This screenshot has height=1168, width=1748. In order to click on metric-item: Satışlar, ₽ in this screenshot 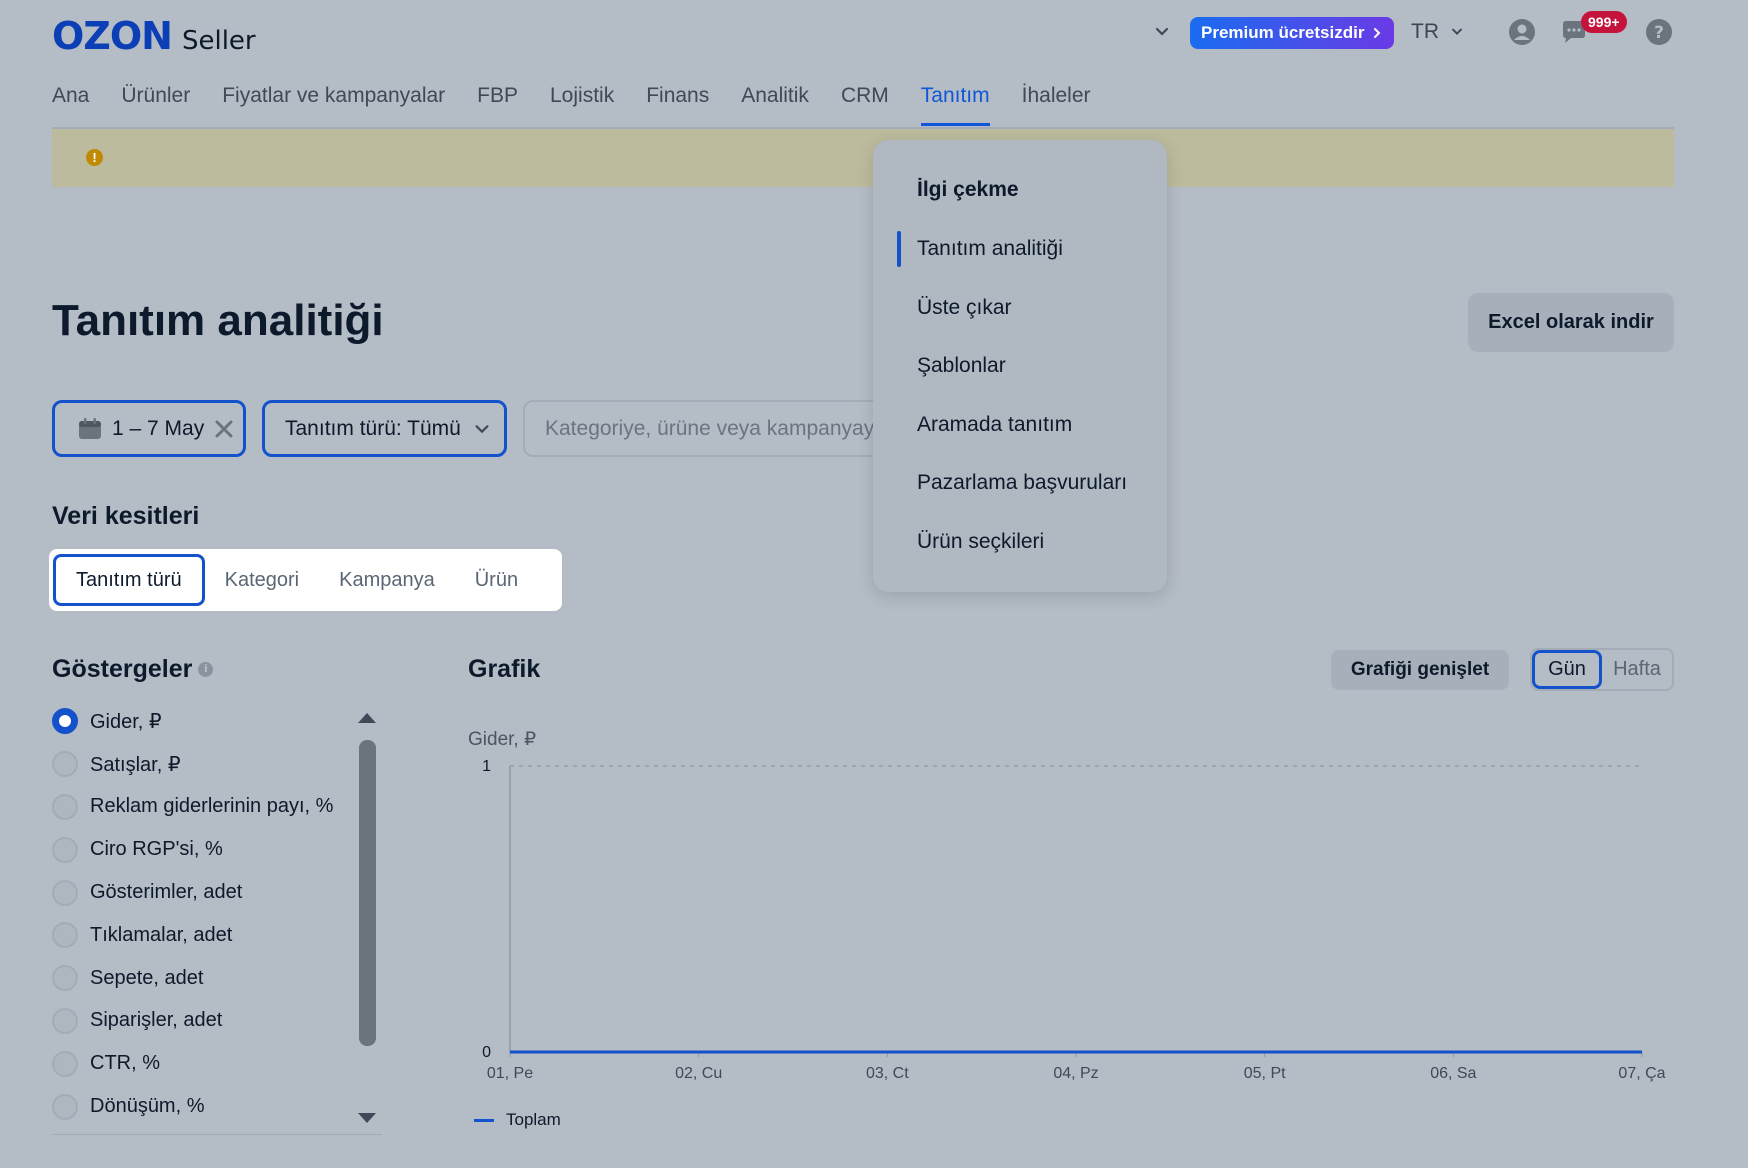, I will do `click(202, 764)`.